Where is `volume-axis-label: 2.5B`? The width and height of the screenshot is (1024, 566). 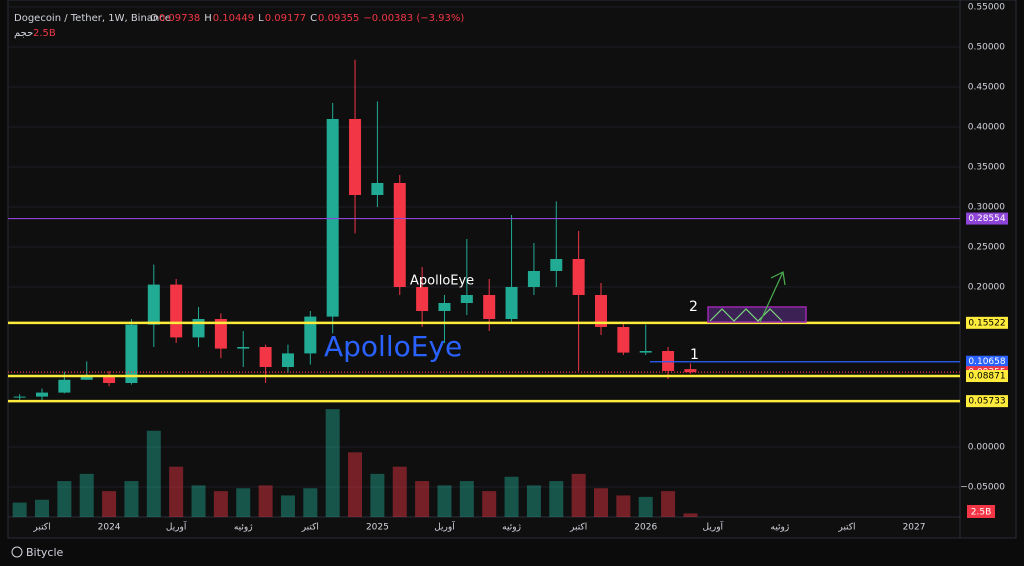 volume-axis-label: 2.5B is located at coordinates (981, 513).